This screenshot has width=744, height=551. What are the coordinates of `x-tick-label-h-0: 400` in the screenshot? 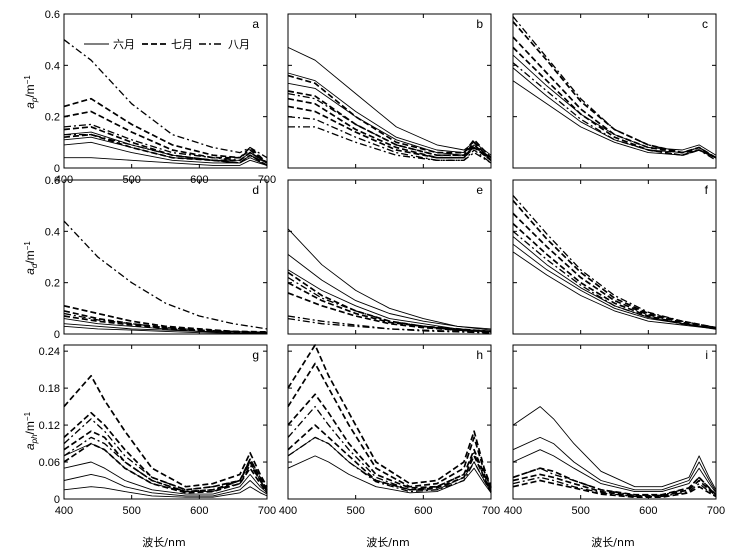 It's located at (288, 511).